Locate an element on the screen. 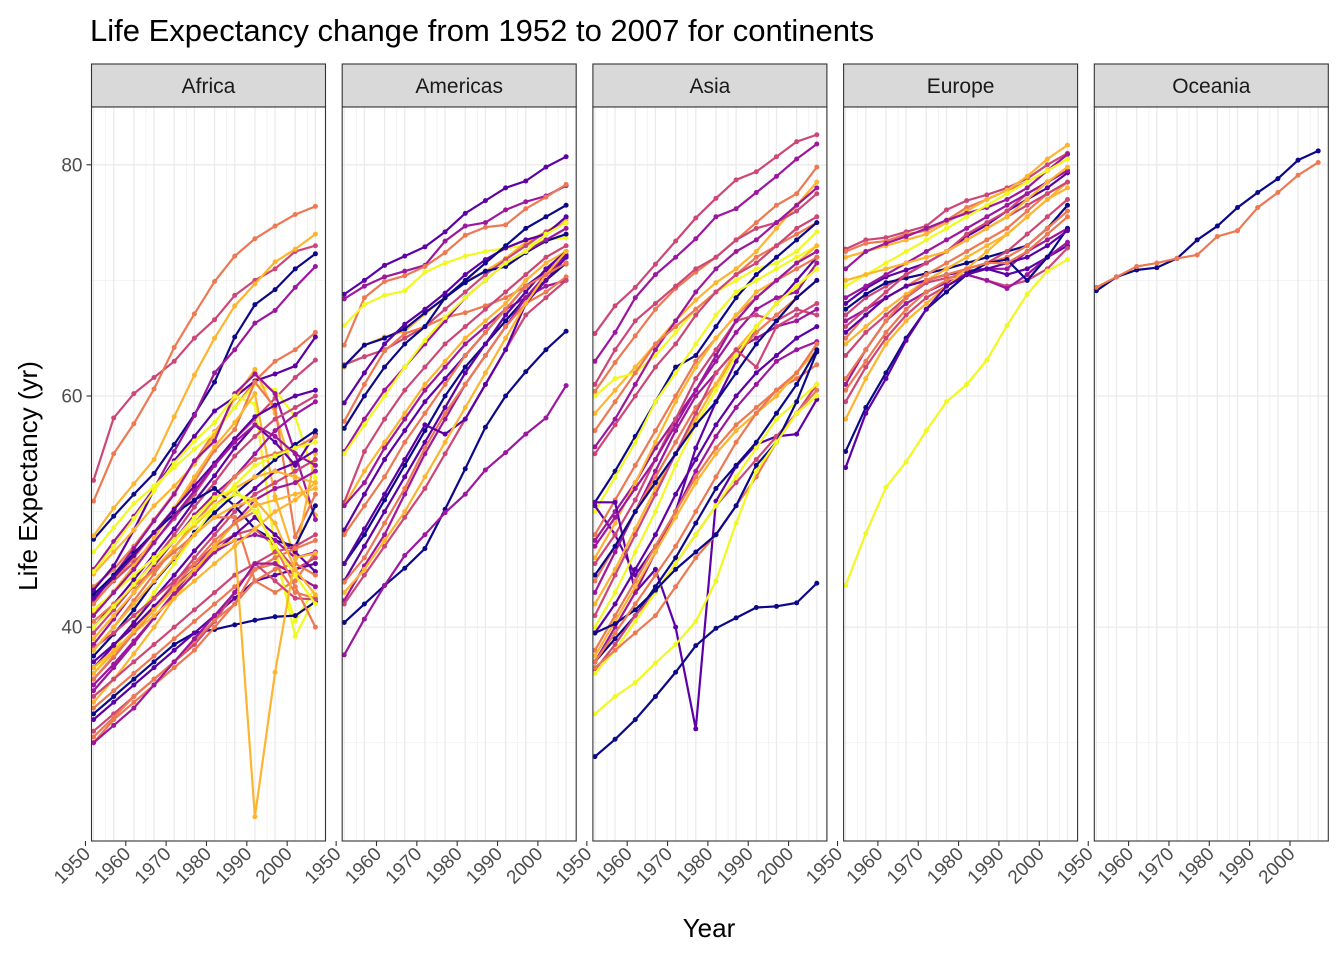 This screenshot has height=960, width=1344. y-tick-label: 40 is located at coordinates (71, 628).